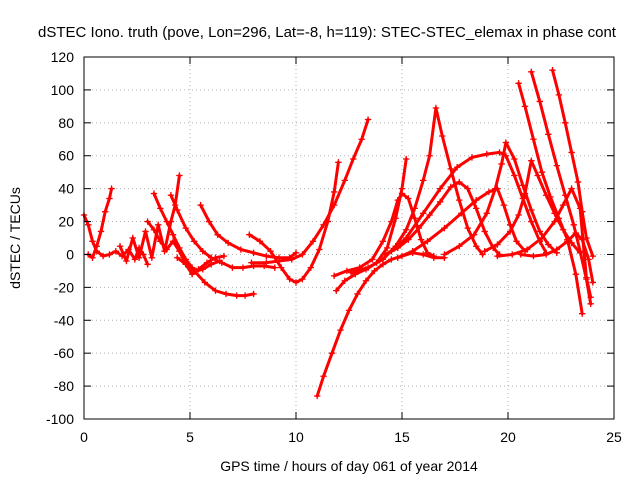  What do you see at coordinates (66, 189) in the screenshot?
I see `y-tick-label: 40` at bounding box center [66, 189].